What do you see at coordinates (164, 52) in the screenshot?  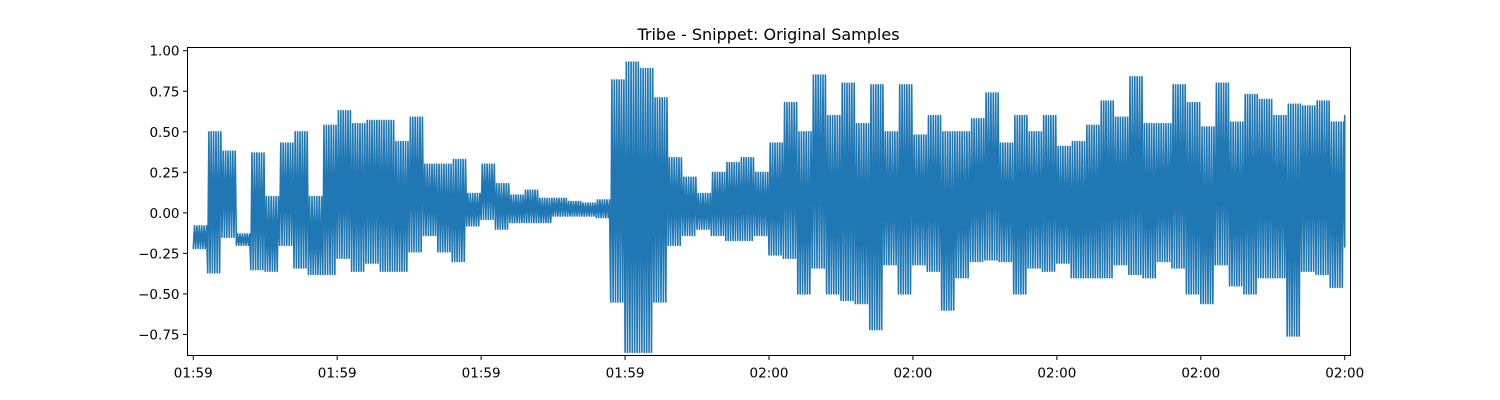 I see `y-tick-label: 1.00` at bounding box center [164, 52].